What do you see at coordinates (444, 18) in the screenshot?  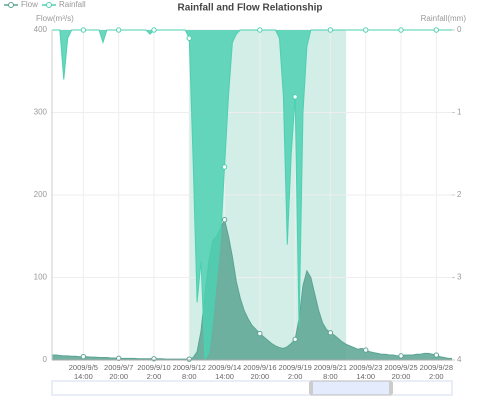 I see `y2-axis-label: Rainfall(mm)` at bounding box center [444, 18].